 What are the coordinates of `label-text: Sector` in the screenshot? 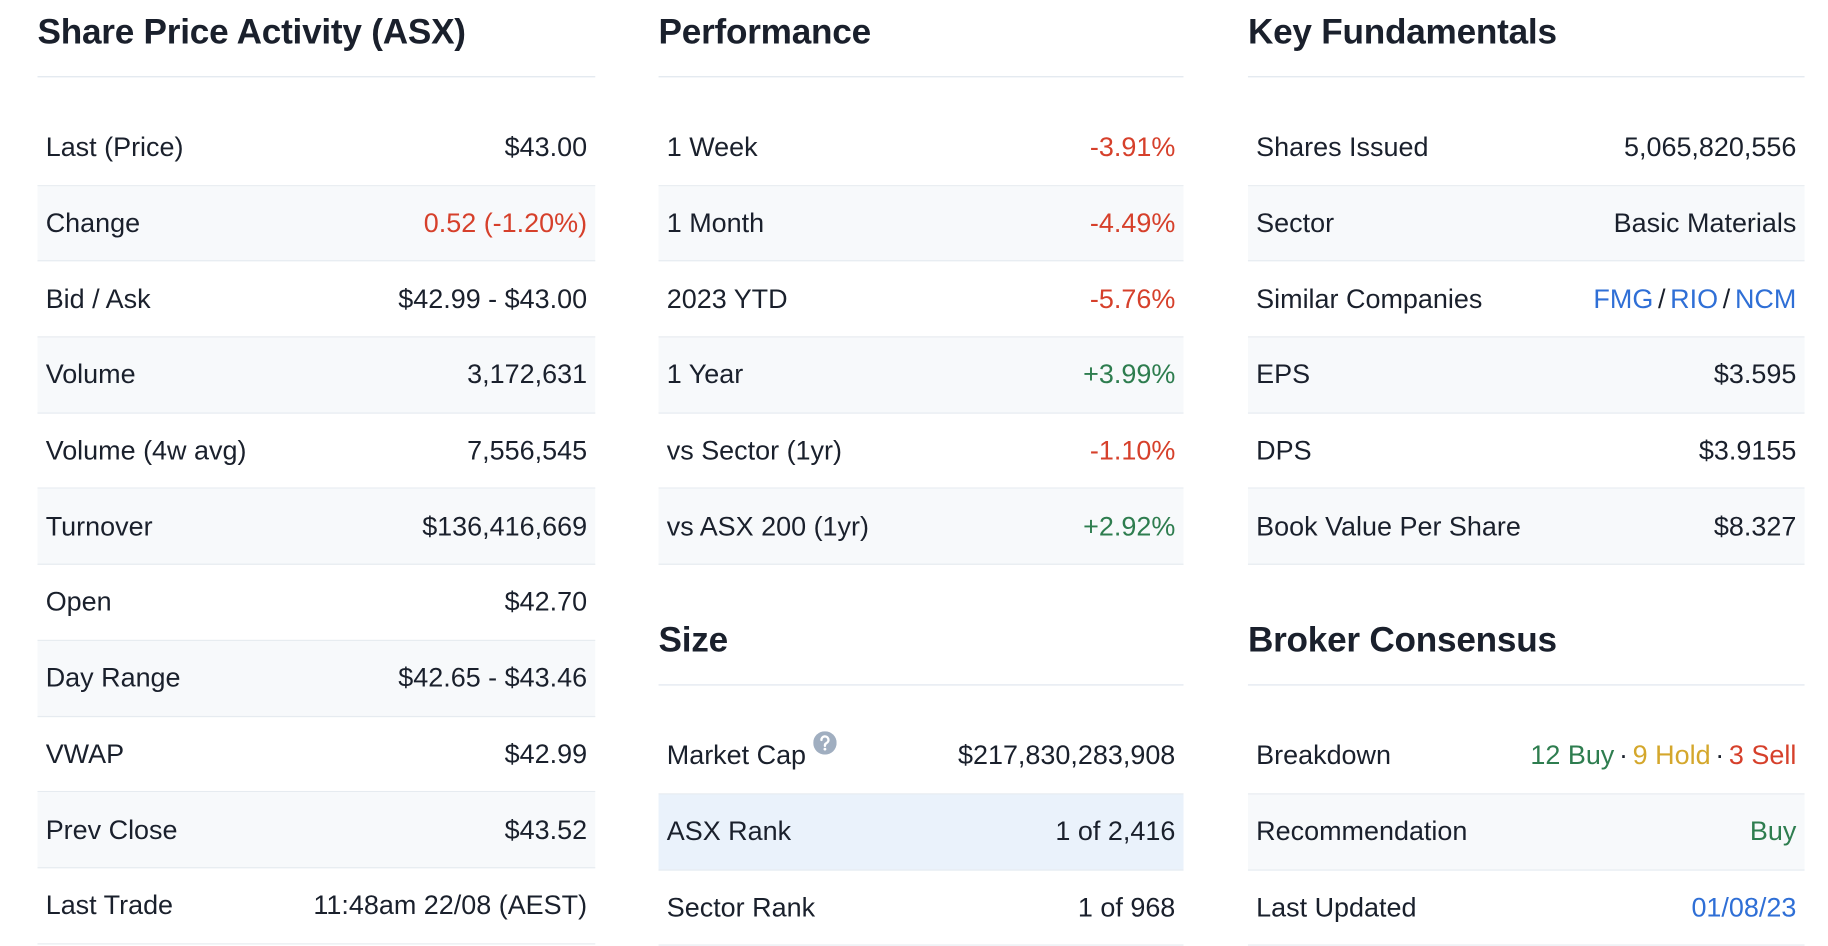 It's located at (1295, 222).